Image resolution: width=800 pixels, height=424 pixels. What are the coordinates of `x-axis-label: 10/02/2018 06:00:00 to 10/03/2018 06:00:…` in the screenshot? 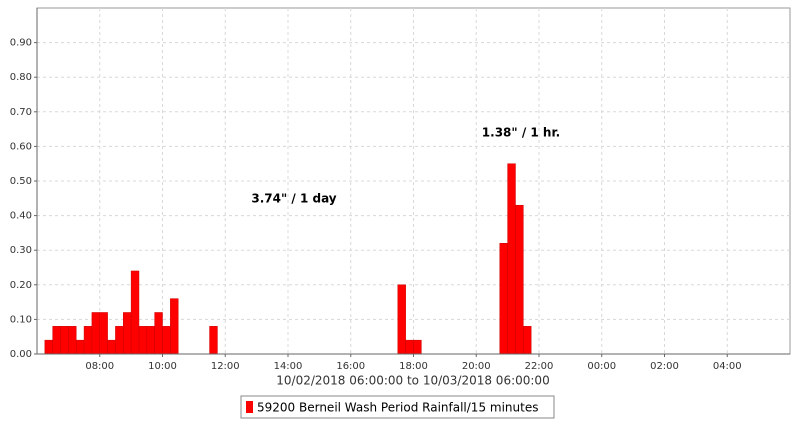 It's located at (412, 381).